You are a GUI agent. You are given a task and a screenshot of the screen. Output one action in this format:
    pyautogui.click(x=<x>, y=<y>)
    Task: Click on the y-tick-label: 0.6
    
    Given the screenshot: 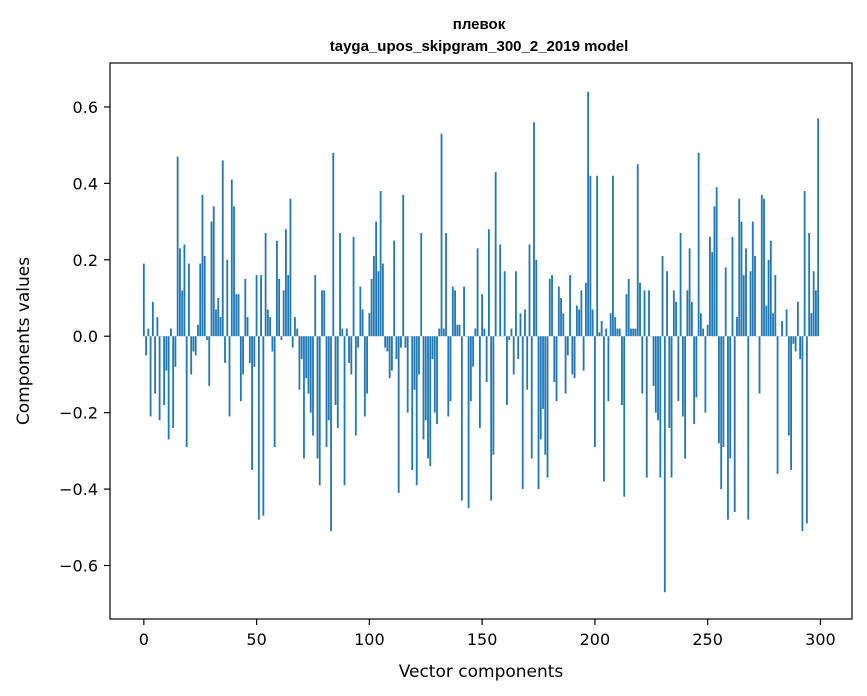 What is the action you would take?
    pyautogui.click(x=85, y=107)
    